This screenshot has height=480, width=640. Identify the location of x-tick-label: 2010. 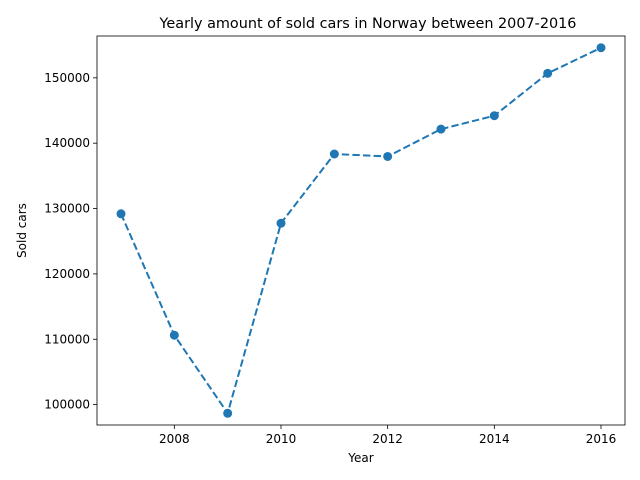
(281, 439).